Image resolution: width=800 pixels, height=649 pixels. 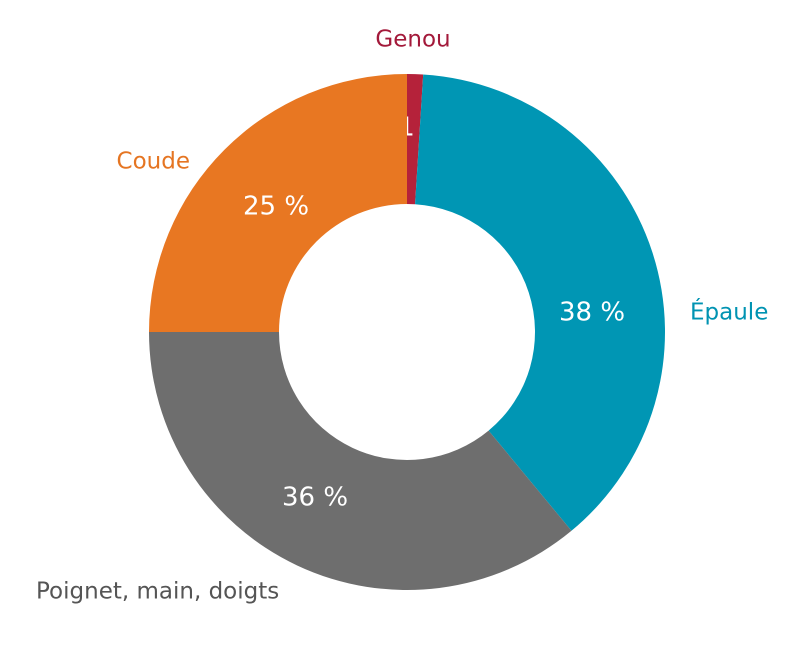 What do you see at coordinates (276, 207) in the screenshot?
I see `value-label: 25 %` at bounding box center [276, 207].